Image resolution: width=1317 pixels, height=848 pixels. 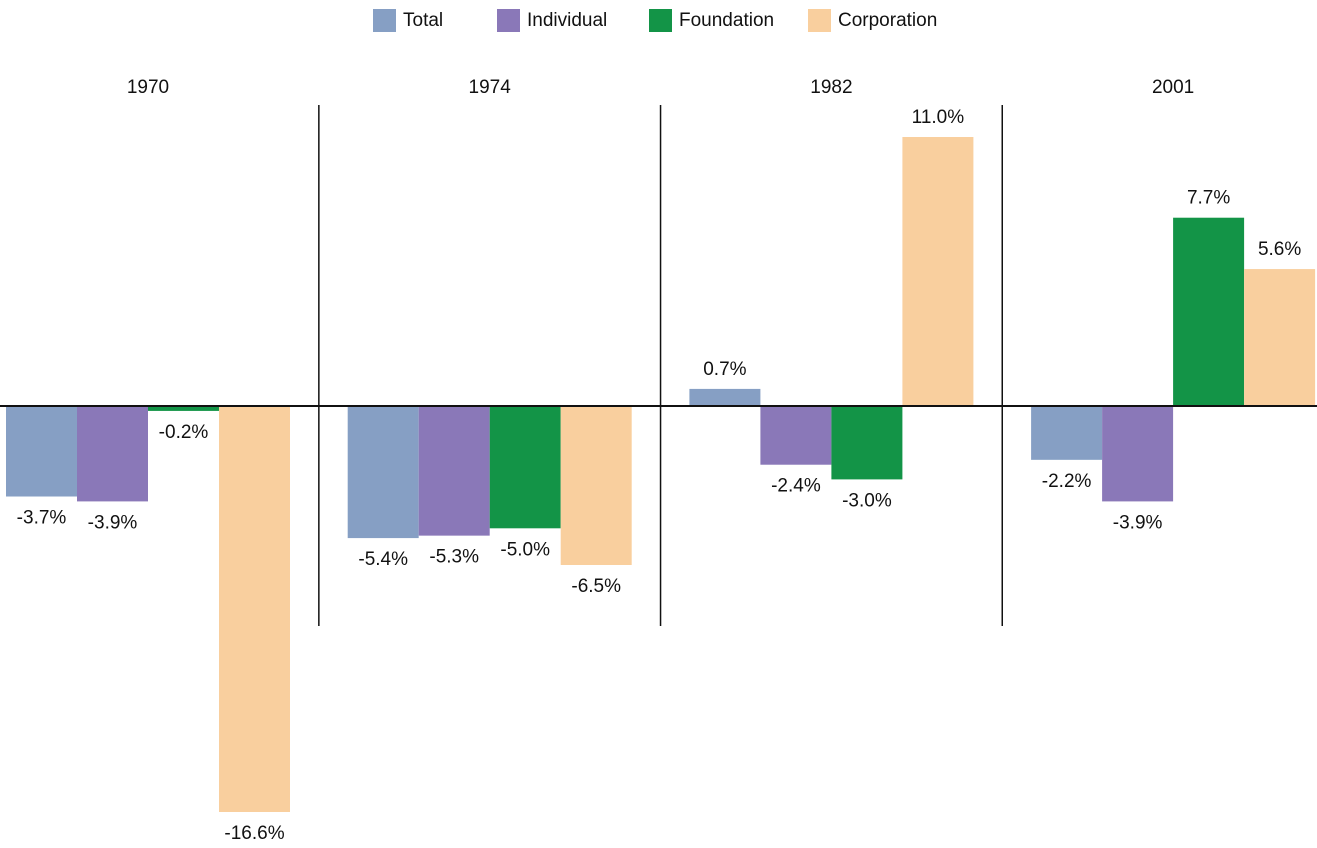 What do you see at coordinates (938, 117) in the screenshot?
I see `value-label: 11.0%` at bounding box center [938, 117].